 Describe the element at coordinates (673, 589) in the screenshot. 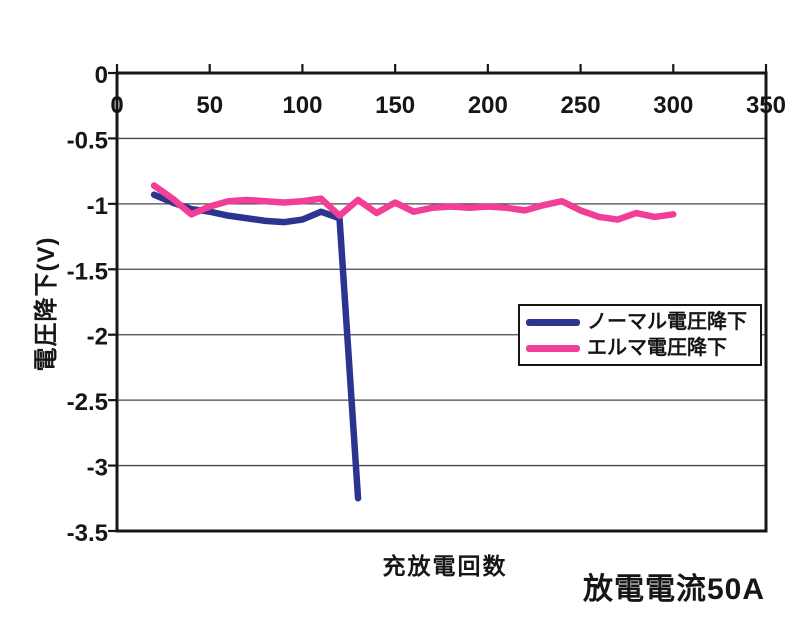

I see `annotation-discharge-current: 放電電流50A` at that location.